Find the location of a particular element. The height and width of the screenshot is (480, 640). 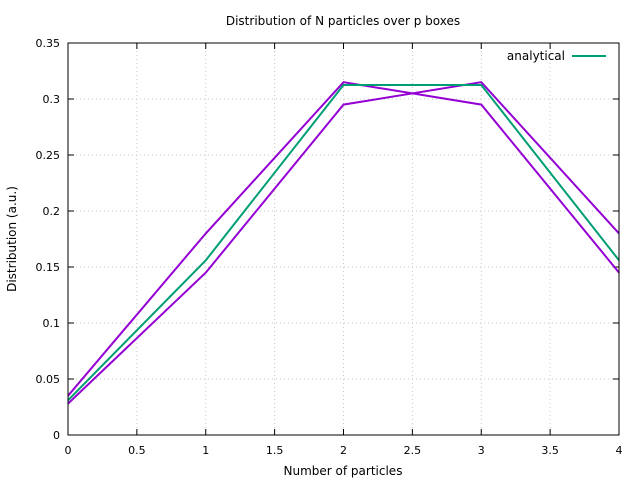

y-tick-label: 0.2 is located at coordinates (52, 211).